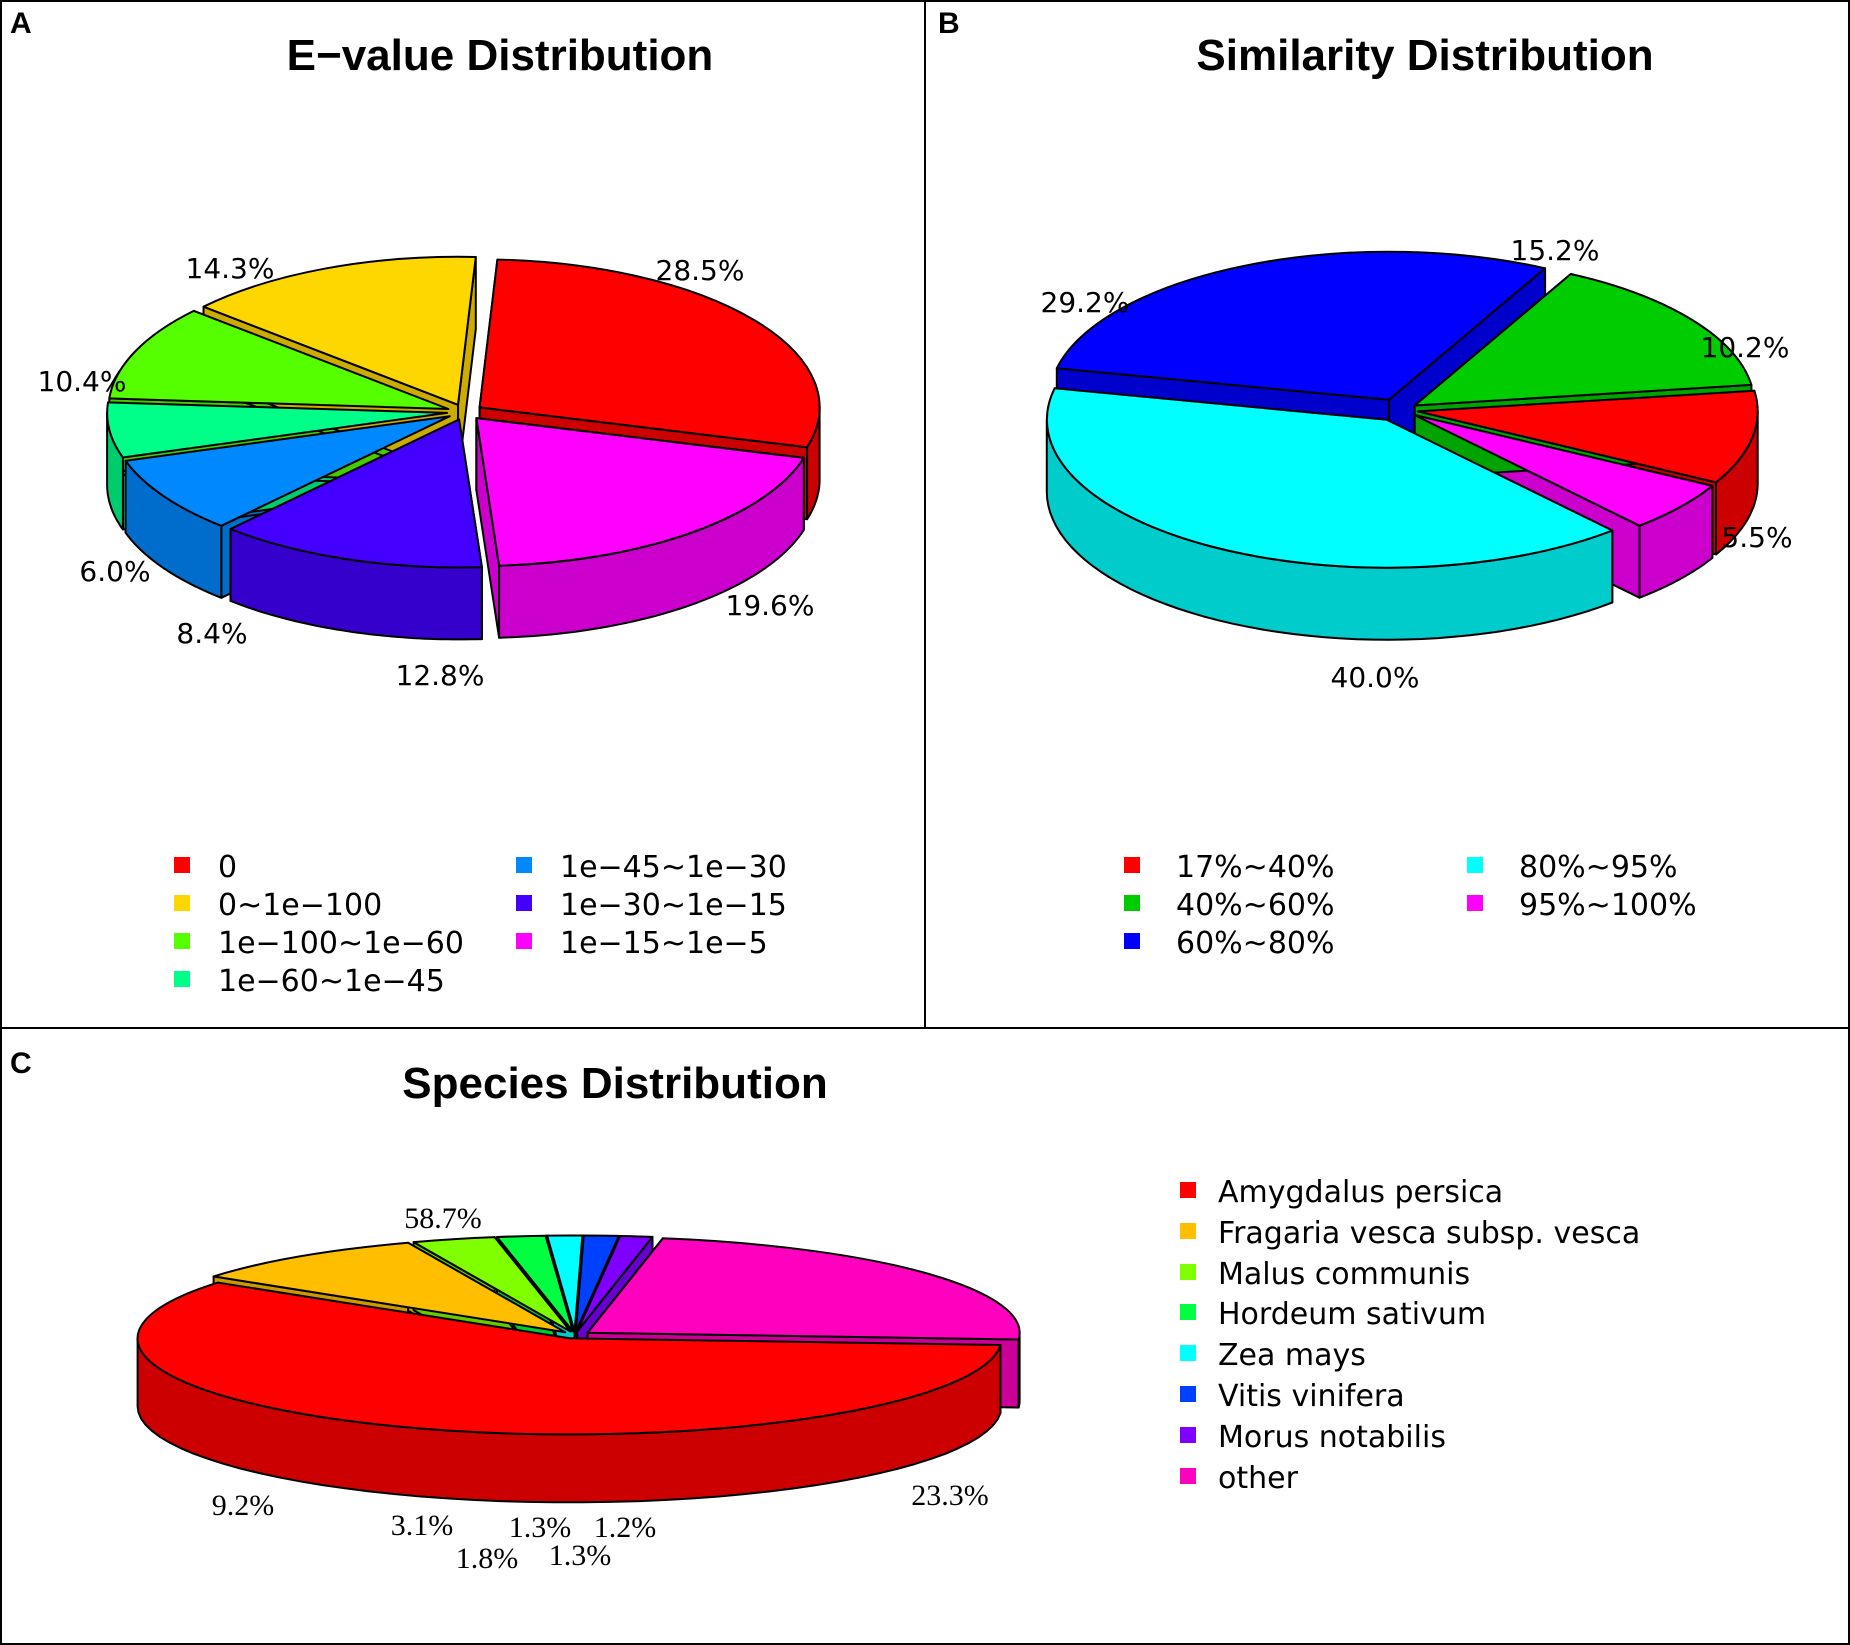 This screenshot has width=1850, height=1645. I want to click on pie-slice-morus-notabilis, so click(615, 1284).